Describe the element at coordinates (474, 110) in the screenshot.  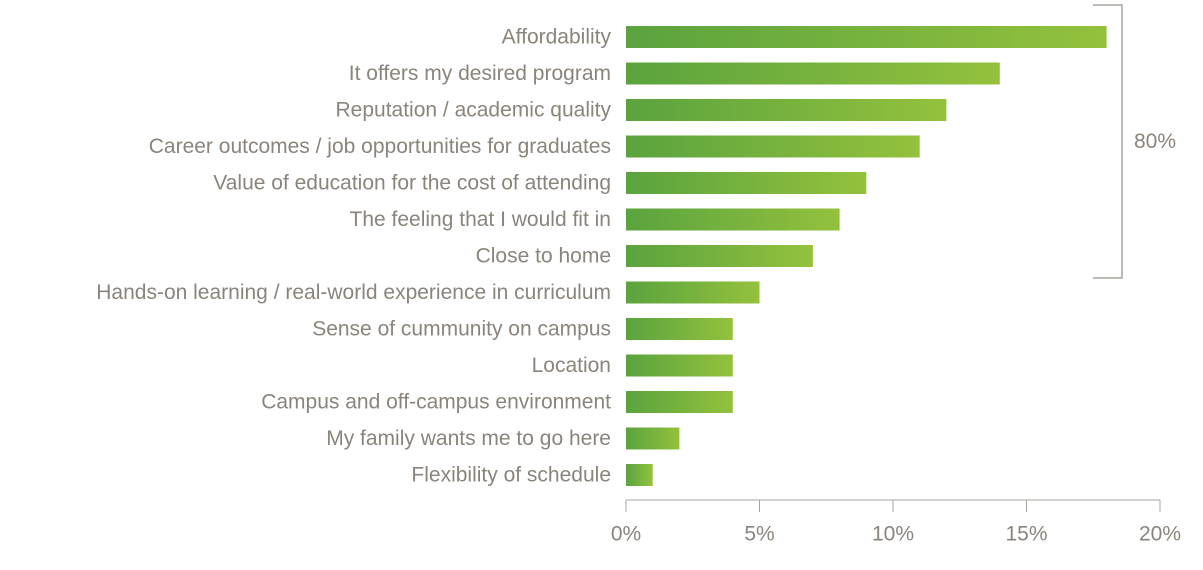
I see `category-label: Reputation / academic quality` at that location.